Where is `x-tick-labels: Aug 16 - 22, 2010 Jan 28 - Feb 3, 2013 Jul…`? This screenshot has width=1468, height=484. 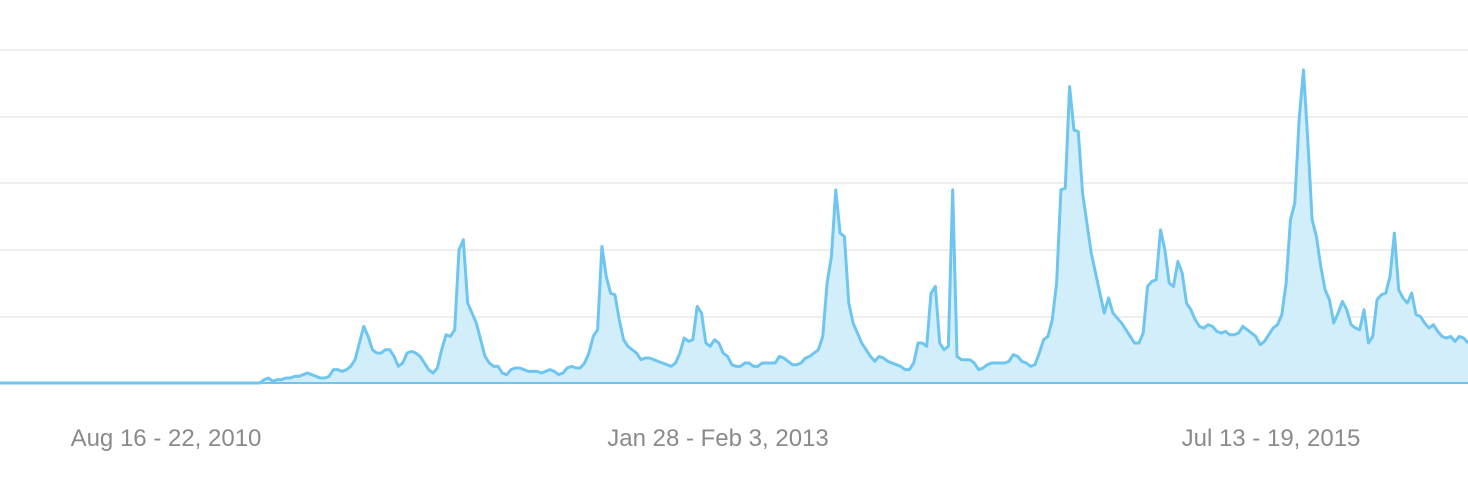
x-tick-labels: Aug 16 - 22, 2010 Jan 28 - Feb 3, 2013 Jul… is located at coordinates (716, 438).